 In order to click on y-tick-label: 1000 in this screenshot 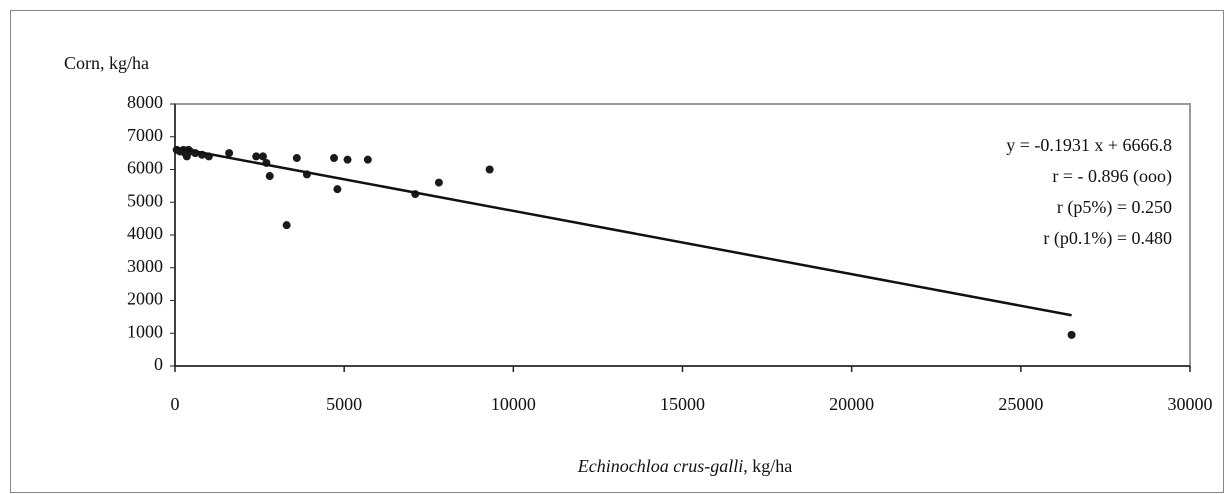, I will do `click(145, 331)`.